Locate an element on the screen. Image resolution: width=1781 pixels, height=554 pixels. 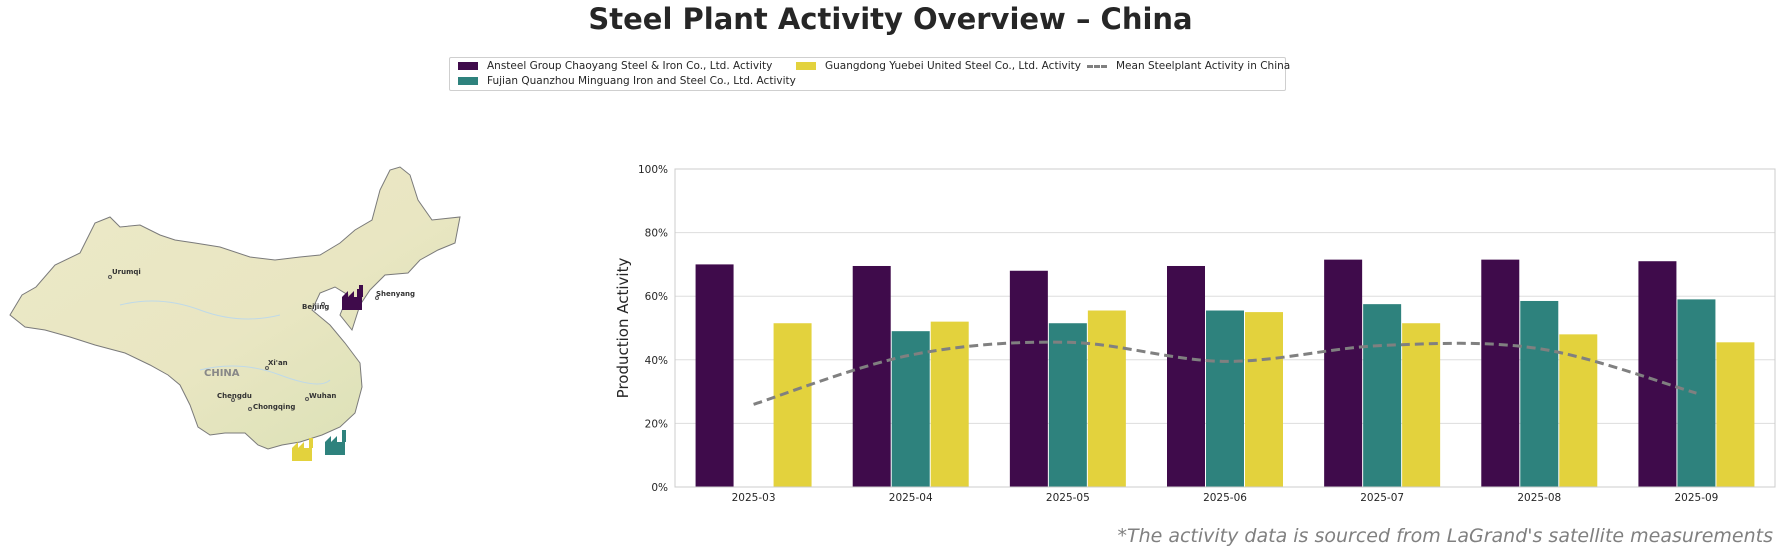
x-tick-label: 2025-07 is located at coordinates (1382, 498).